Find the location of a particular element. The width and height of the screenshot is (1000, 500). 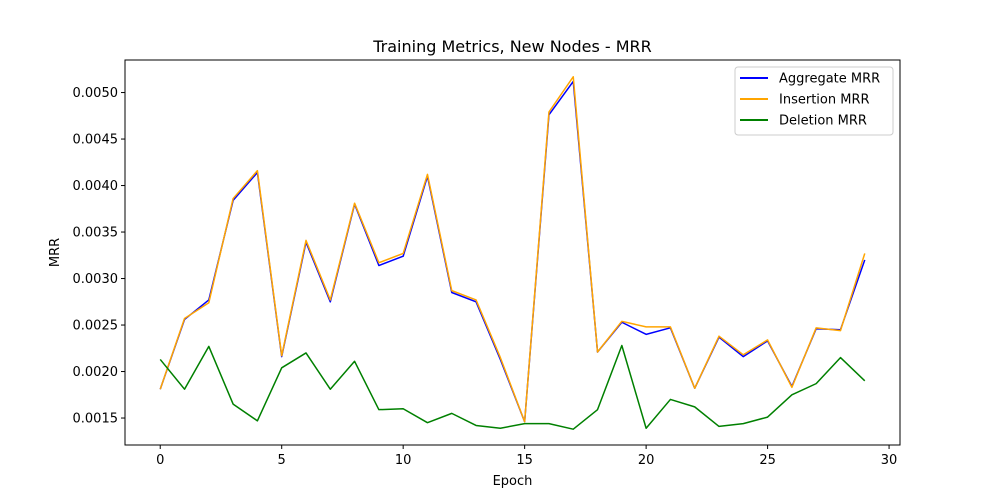

legend-label: Deletion MRR is located at coordinates (823, 121).